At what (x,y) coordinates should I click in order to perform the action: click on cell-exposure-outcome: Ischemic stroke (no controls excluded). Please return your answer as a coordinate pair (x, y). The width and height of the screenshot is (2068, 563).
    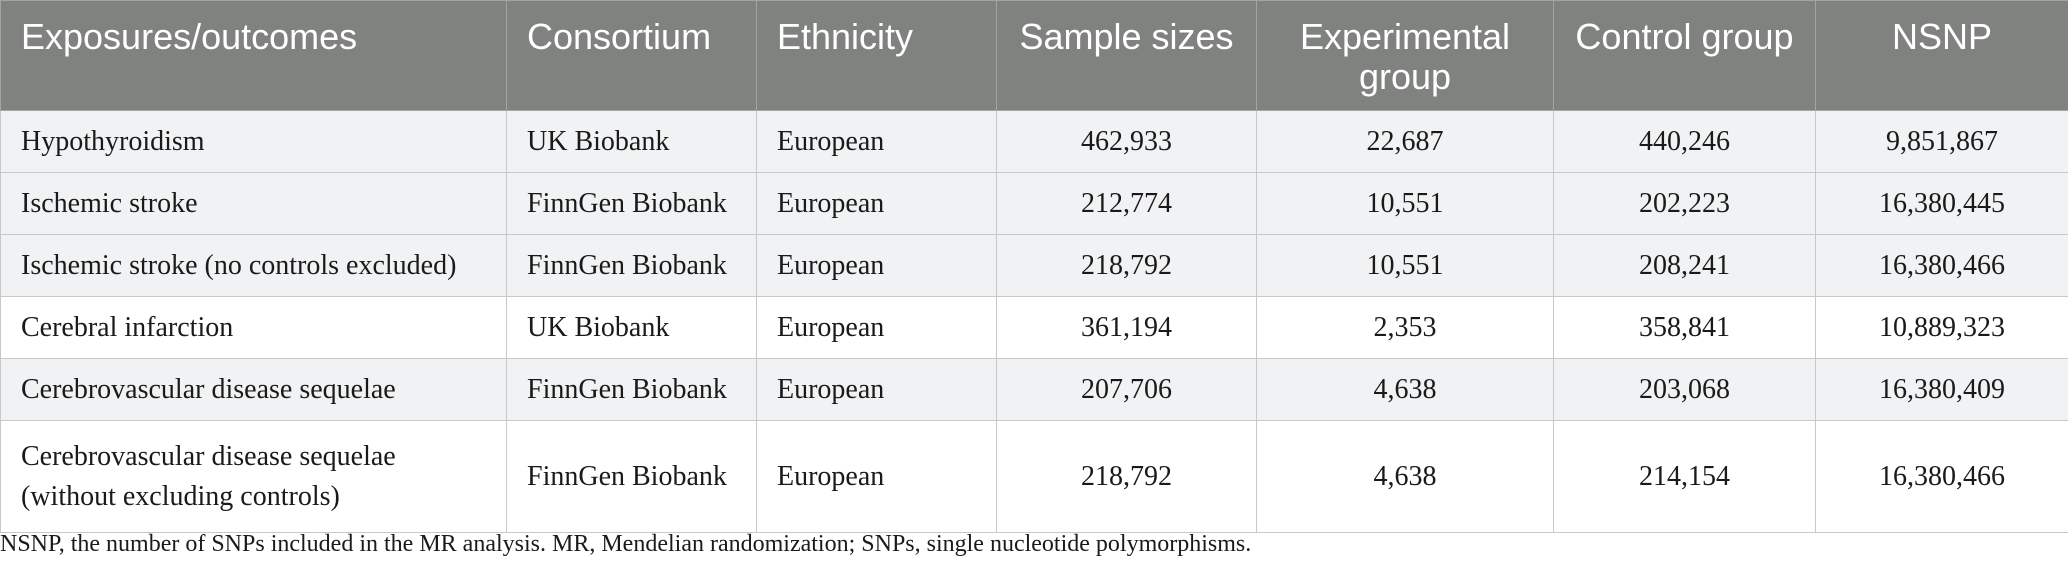
    Looking at the image, I should click on (253, 265).